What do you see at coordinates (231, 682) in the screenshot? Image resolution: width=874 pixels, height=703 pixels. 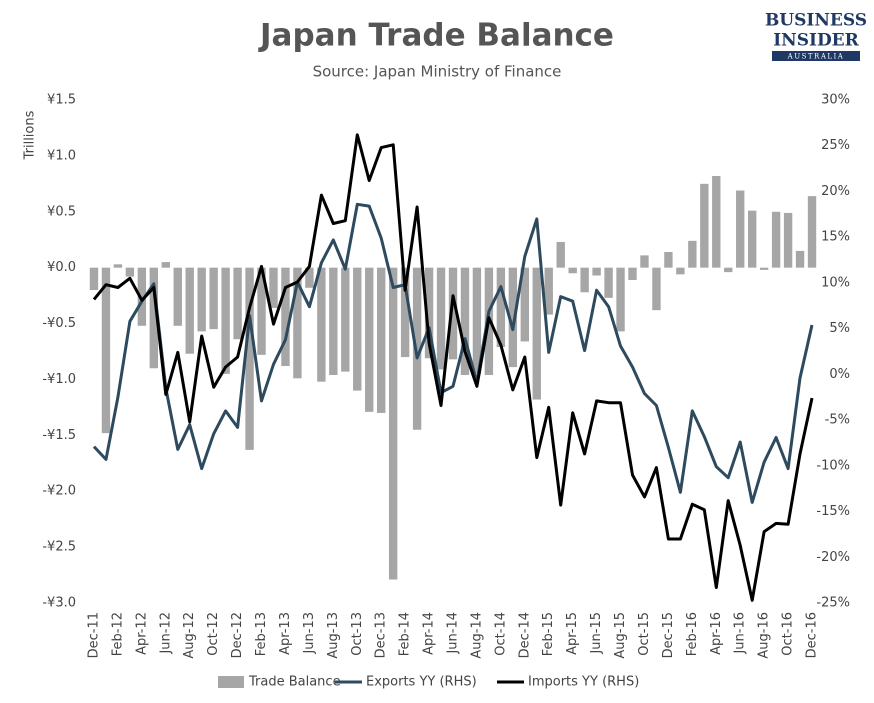 I see `legend-swatch` at bounding box center [231, 682].